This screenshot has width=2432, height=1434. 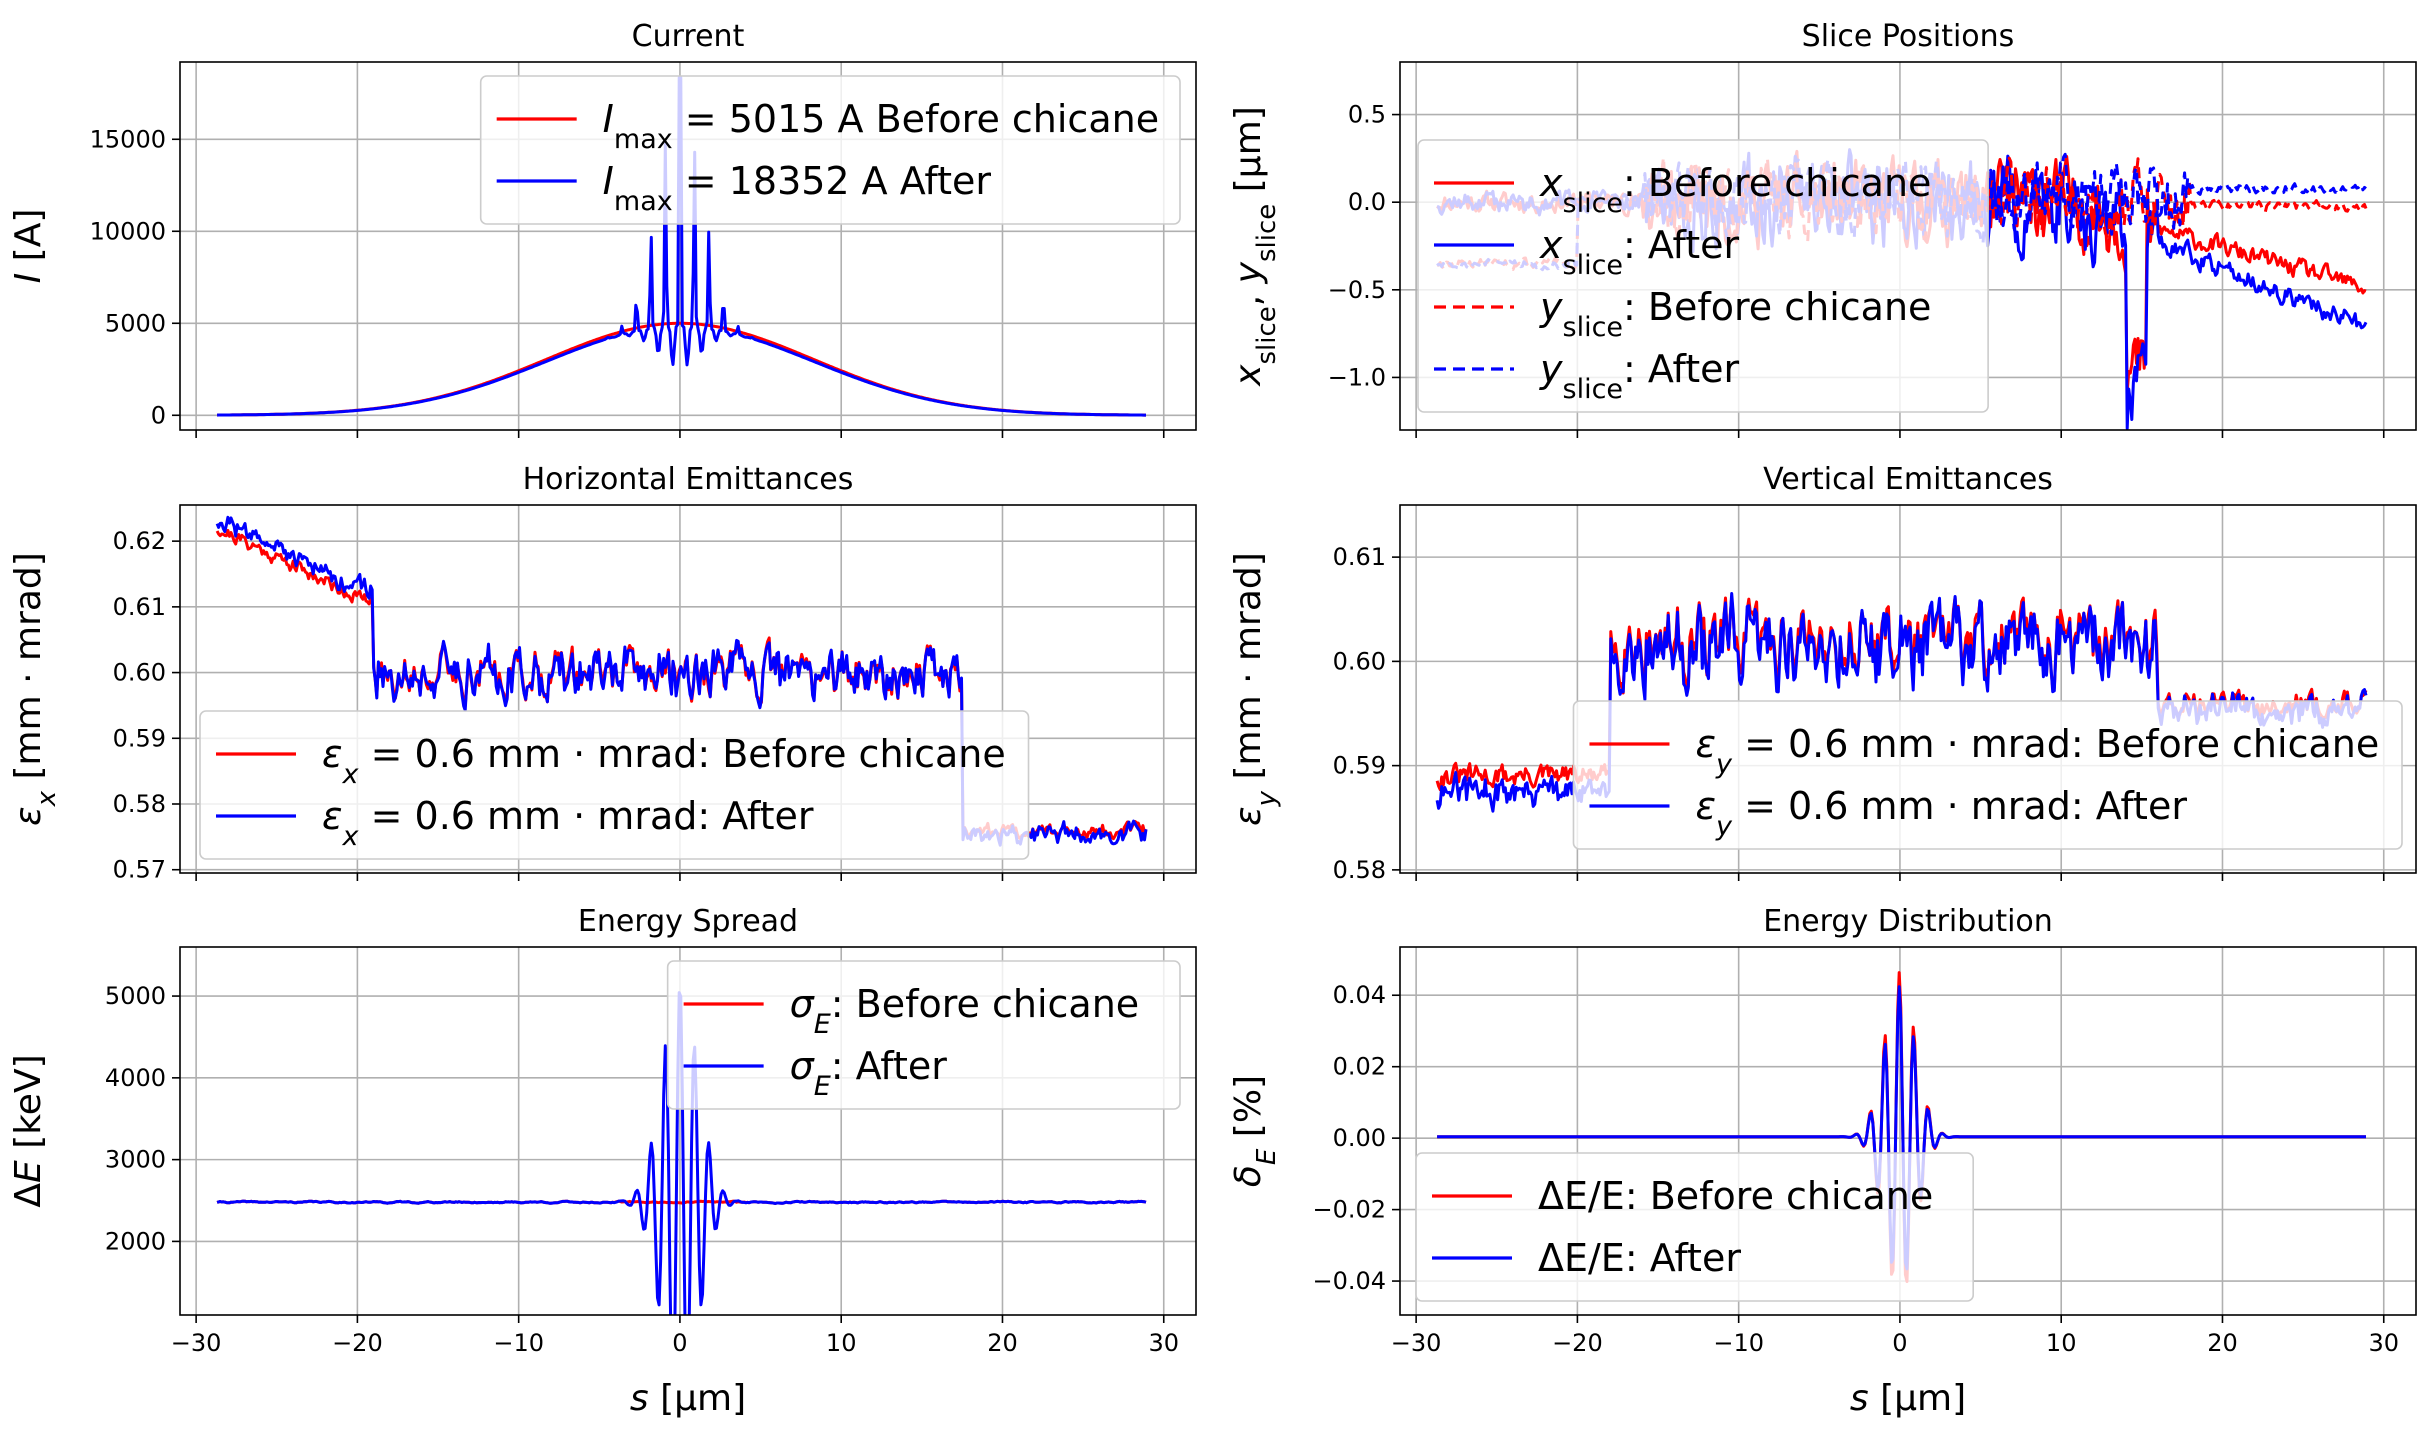 I want to click on legend-entry: Imax = 5015 A Before chicane, so click(x=881, y=126).